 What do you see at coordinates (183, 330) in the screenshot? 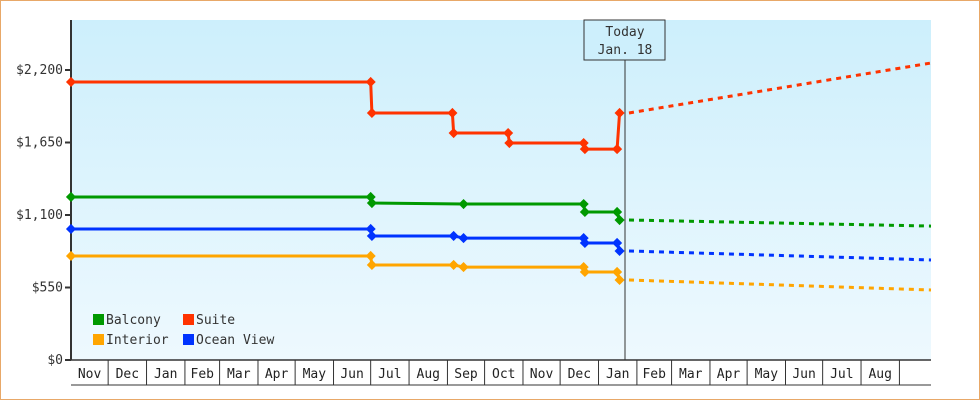
I see `legend: Balcony Suite Interior Ocean View` at bounding box center [183, 330].